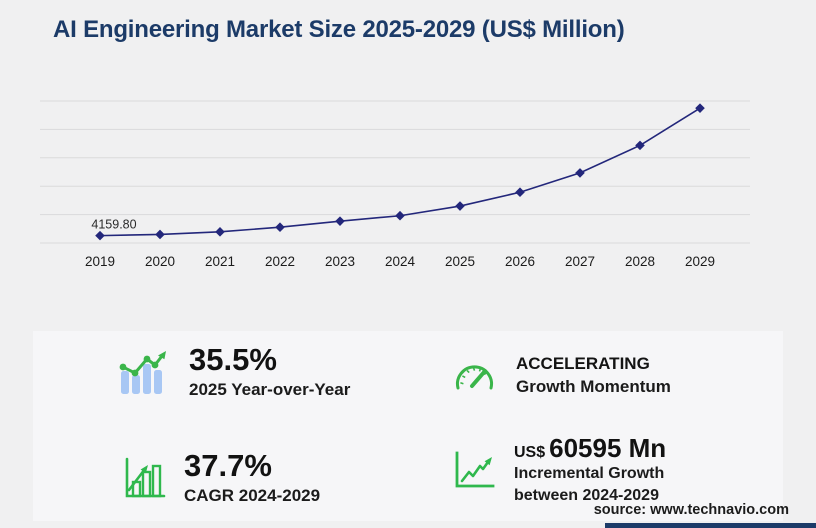 The height and width of the screenshot is (528, 816). What do you see at coordinates (270, 389) in the screenshot?
I see `yoy-label: 2025 Year-over-Year` at bounding box center [270, 389].